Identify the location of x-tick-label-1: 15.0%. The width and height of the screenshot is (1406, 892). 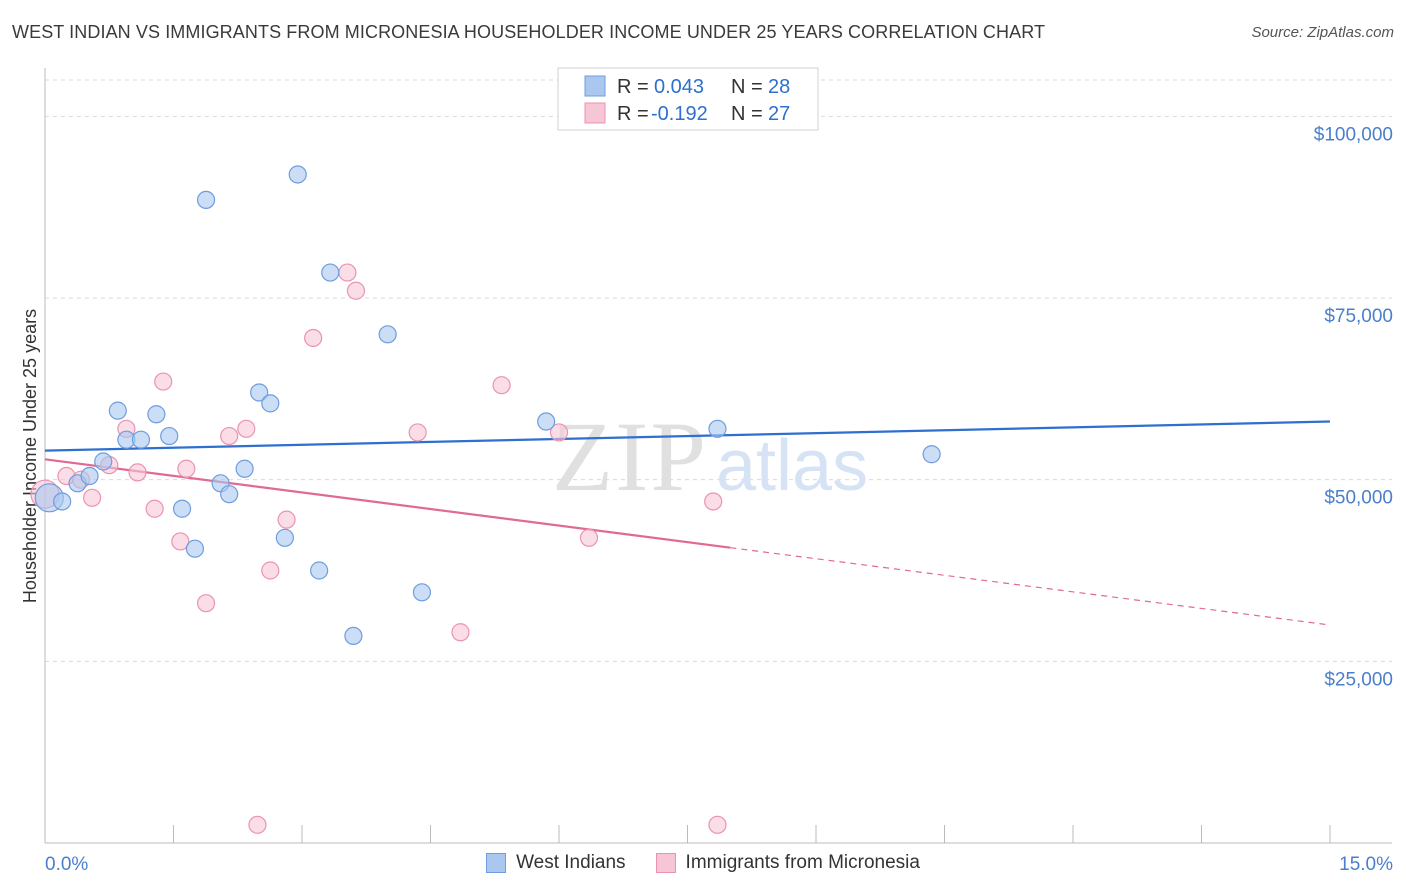
(1366, 864).